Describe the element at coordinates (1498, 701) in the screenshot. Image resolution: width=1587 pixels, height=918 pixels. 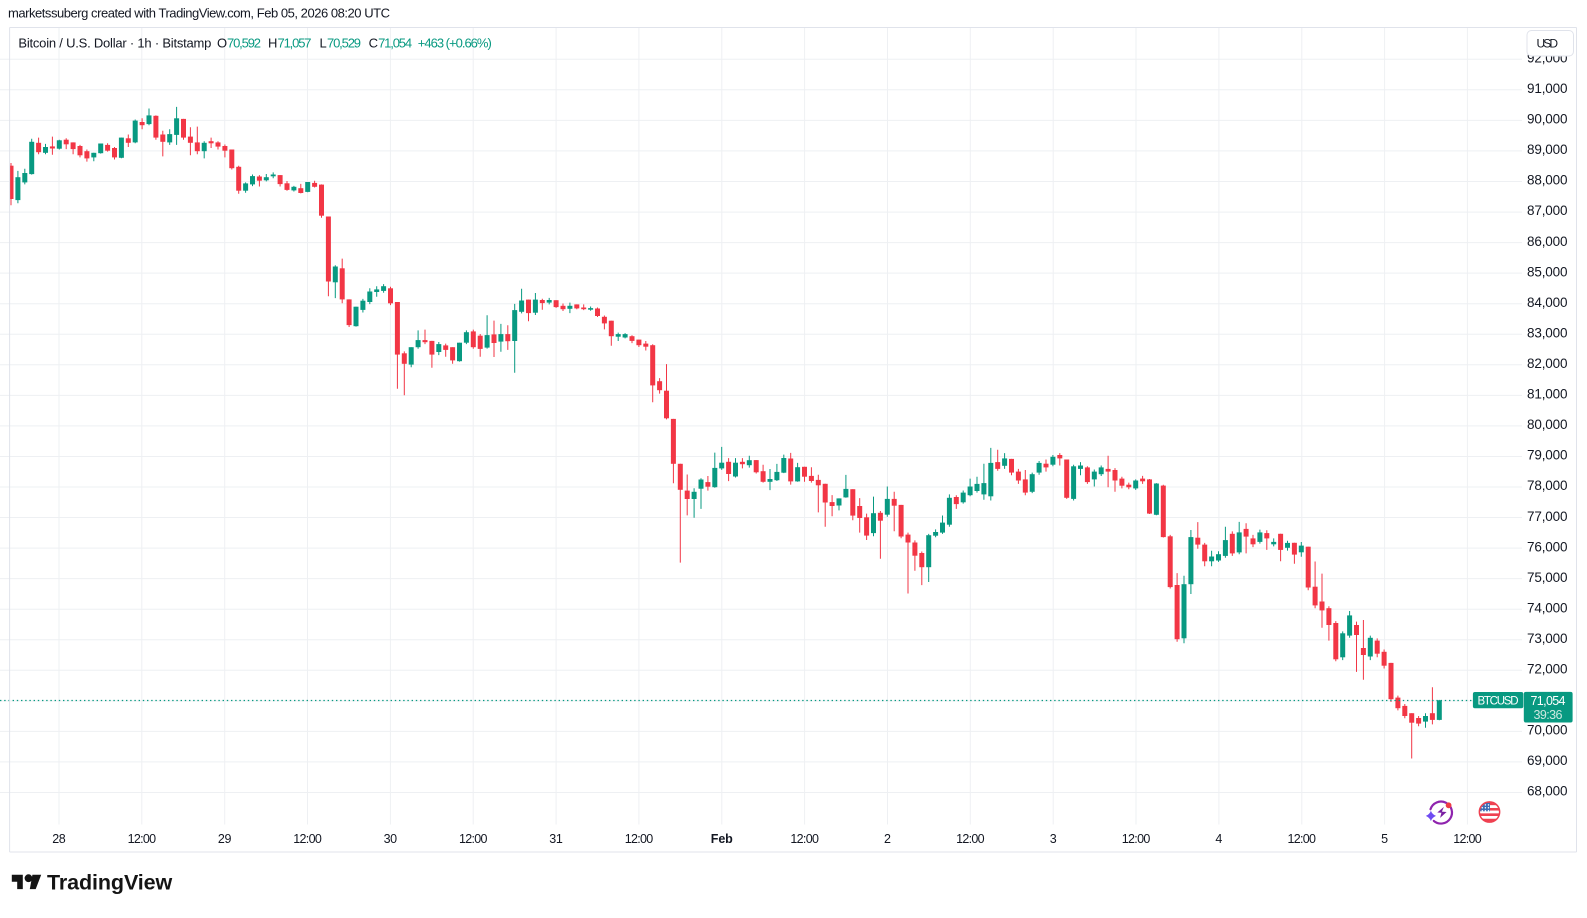
I see `svg-text: BTCUSD` at that location.